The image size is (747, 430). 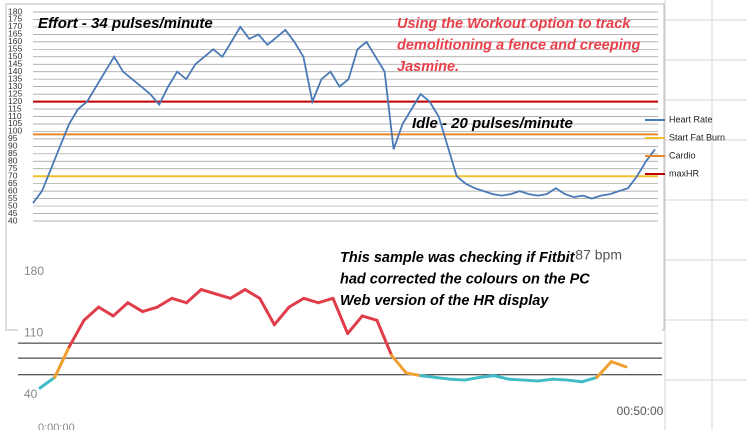 What do you see at coordinates (640, 411) in the screenshot?
I see `x-label: 00:50:00` at bounding box center [640, 411].